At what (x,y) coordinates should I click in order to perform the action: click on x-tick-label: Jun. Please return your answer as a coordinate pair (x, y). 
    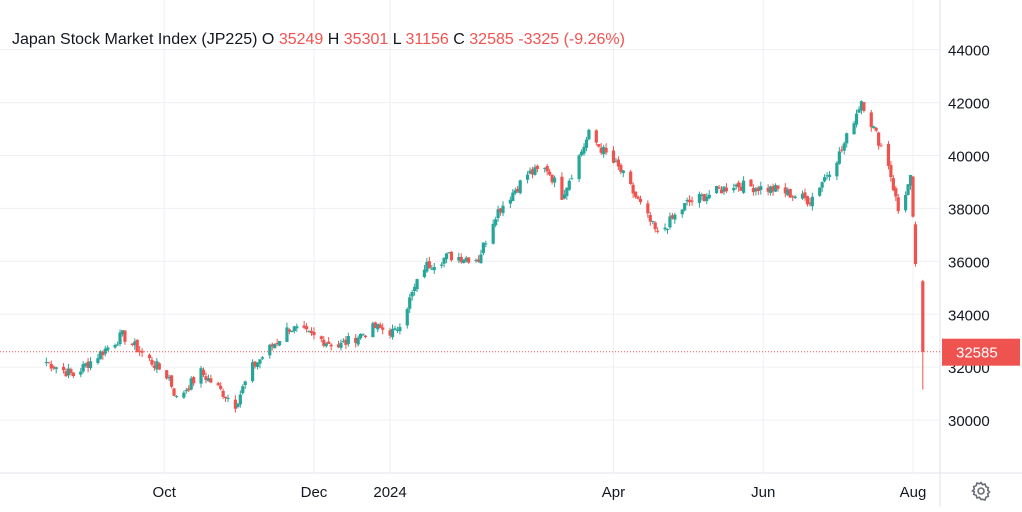
    Looking at the image, I should click on (763, 492).